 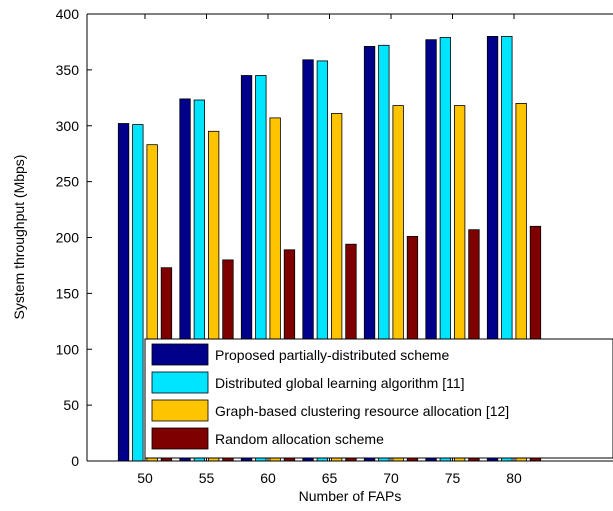 What do you see at coordinates (71, 405) in the screenshot?
I see `y-tick-label: 50` at bounding box center [71, 405].